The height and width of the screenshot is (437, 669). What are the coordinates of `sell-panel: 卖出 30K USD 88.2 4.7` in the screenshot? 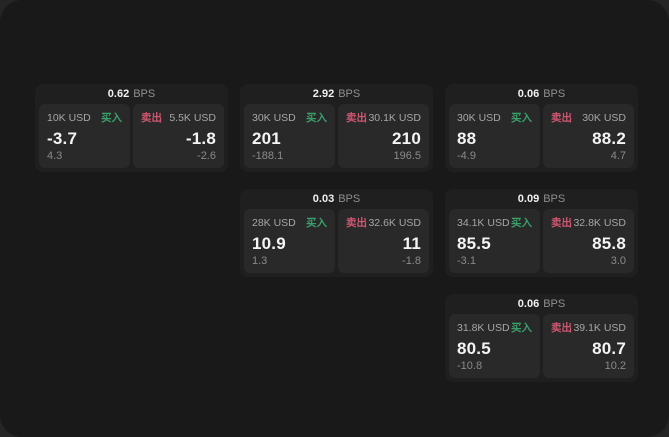 It's located at (588, 136).